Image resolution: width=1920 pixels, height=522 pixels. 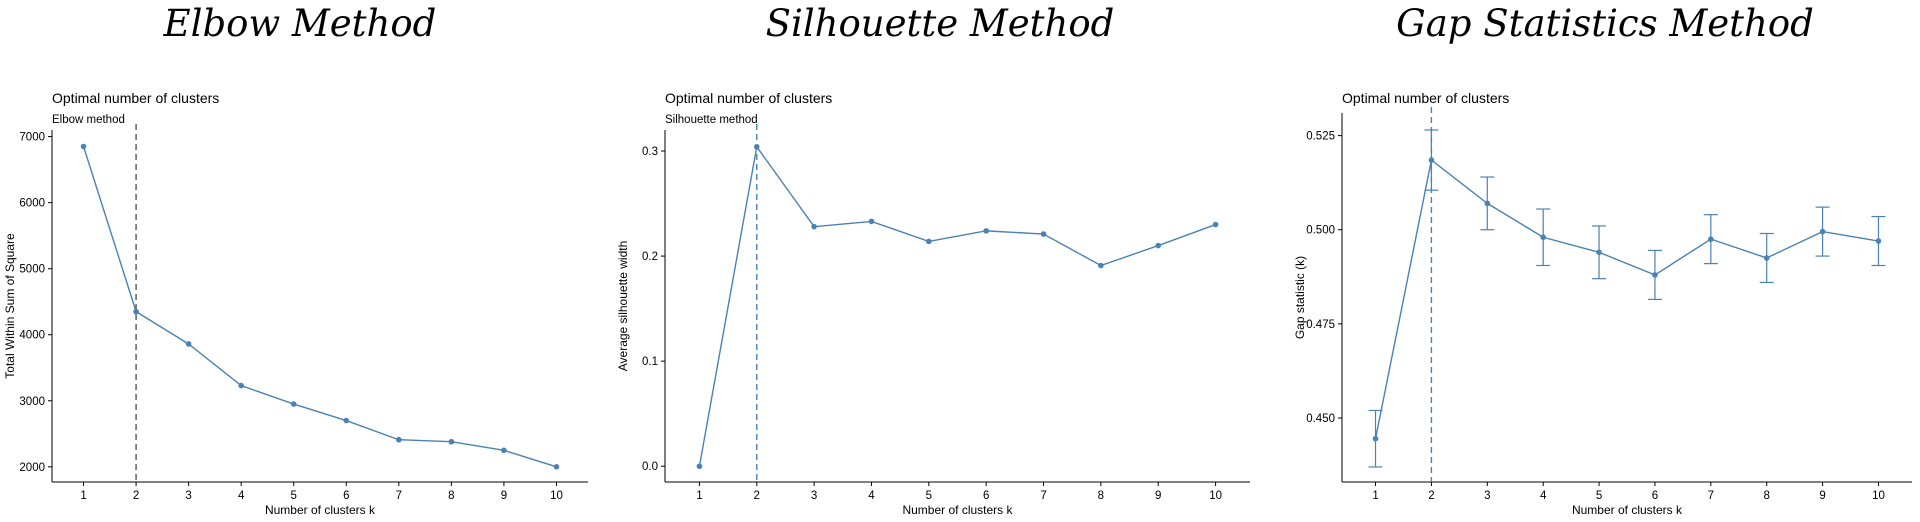 I want to click on chart1-x-tick-label: 4, so click(x=241, y=496).